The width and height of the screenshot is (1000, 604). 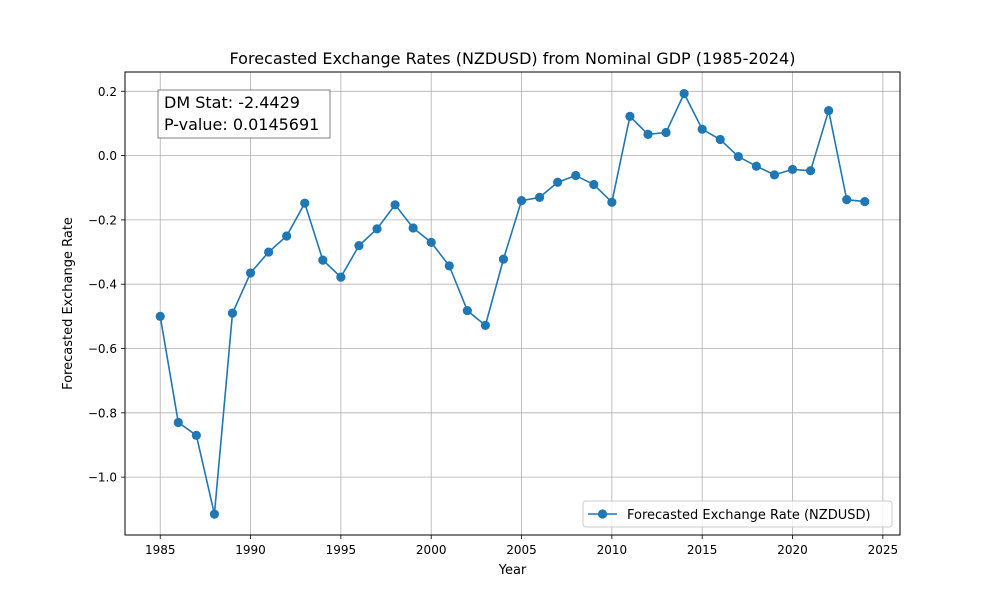 I want to click on stats-annotation-box, so click(x=244, y=114).